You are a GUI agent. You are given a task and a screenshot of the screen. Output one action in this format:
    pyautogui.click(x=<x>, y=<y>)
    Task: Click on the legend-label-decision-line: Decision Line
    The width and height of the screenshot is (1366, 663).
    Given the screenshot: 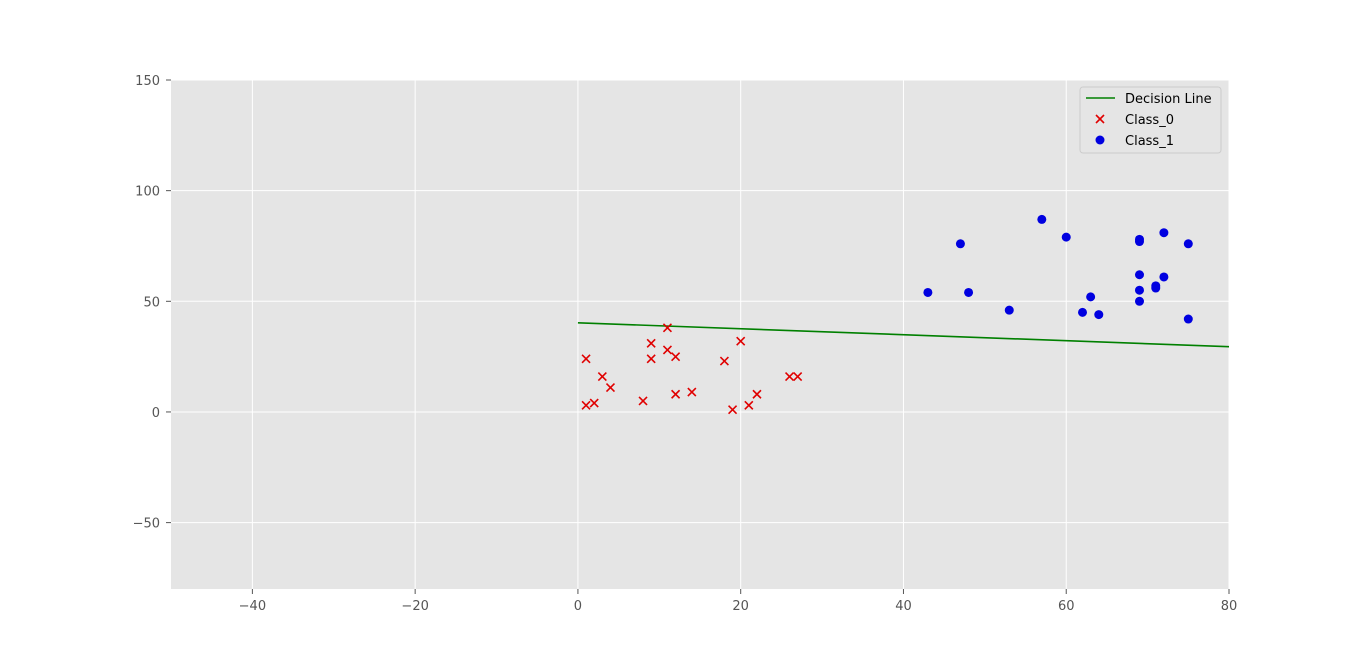 What is the action you would take?
    pyautogui.click(x=1168, y=99)
    